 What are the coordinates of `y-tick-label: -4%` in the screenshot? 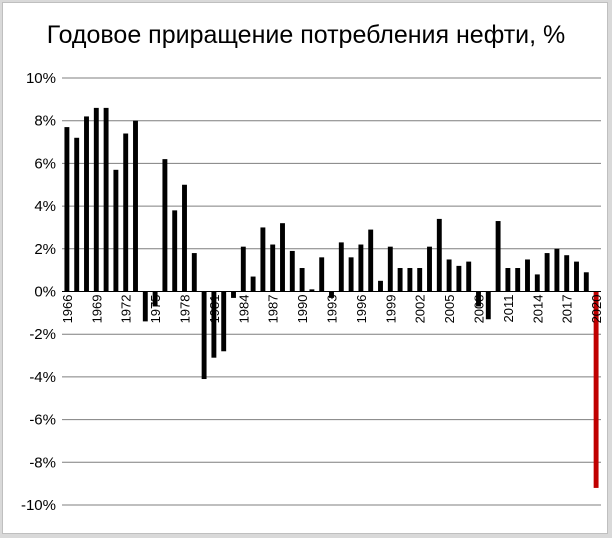 It's located at (42, 377).